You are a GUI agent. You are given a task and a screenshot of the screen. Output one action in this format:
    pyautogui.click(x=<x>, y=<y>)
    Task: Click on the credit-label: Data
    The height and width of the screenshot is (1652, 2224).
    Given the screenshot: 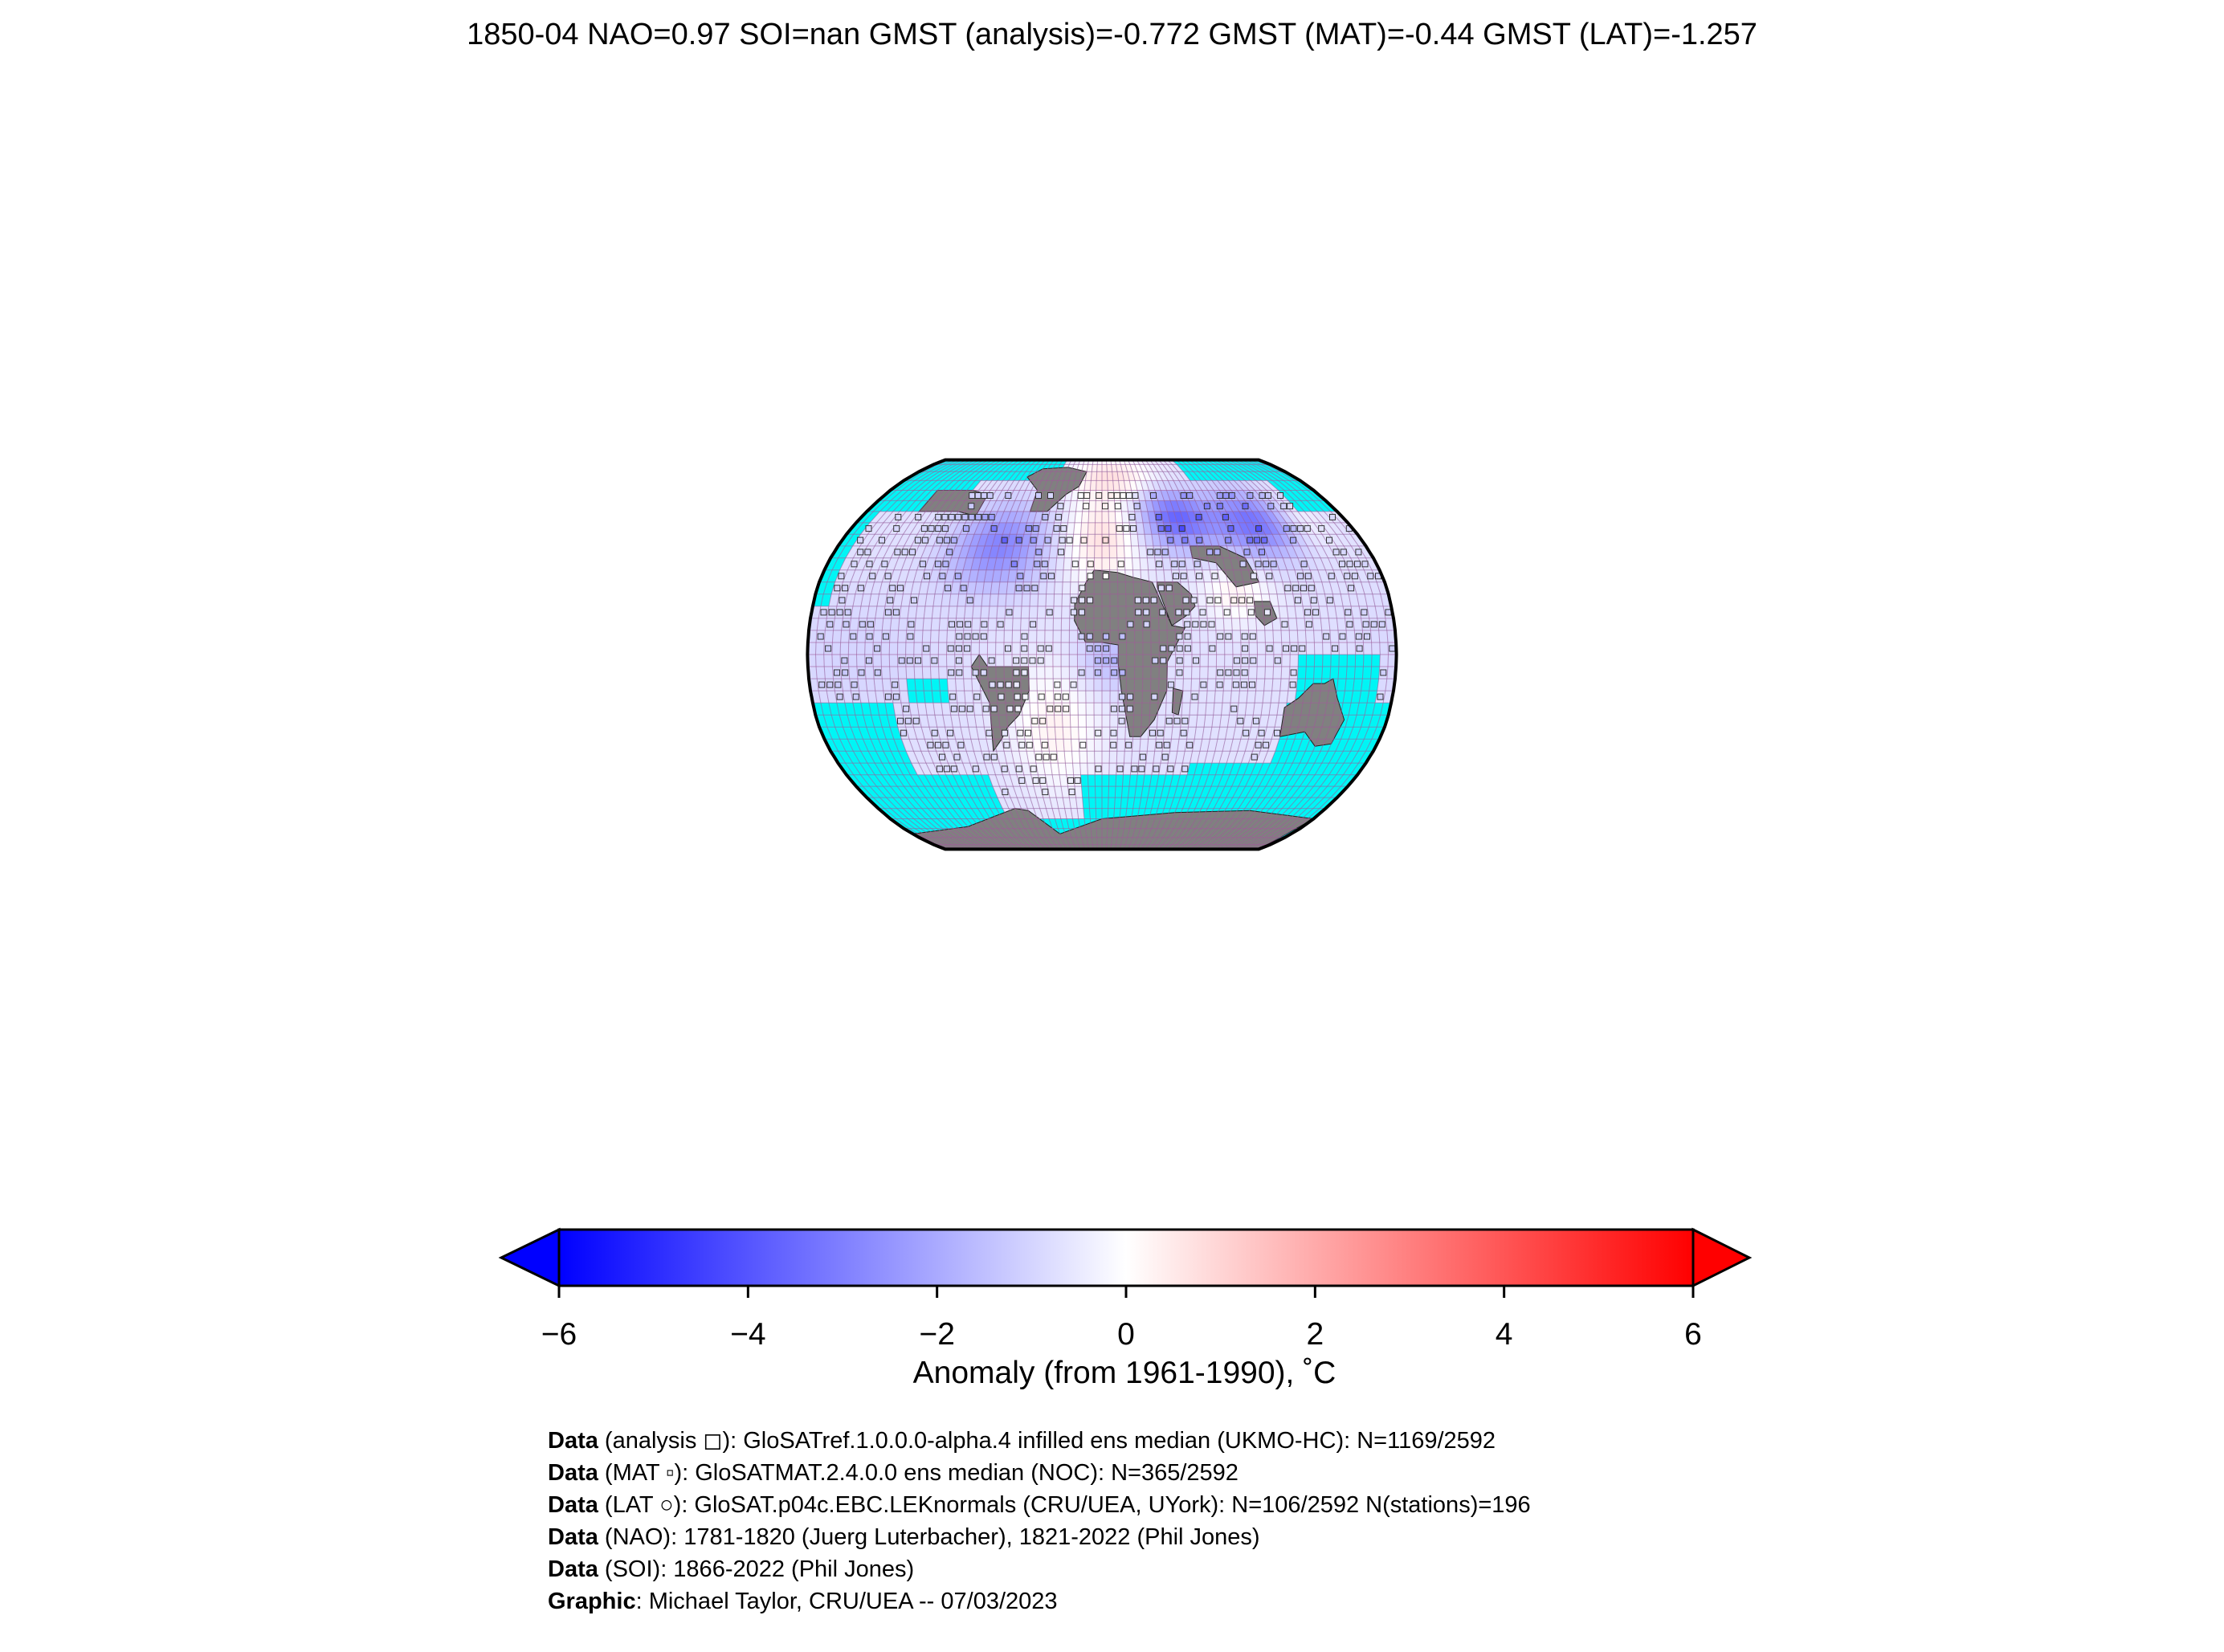 What is the action you would take?
    pyautogui.click(x=573, y=1537)
    